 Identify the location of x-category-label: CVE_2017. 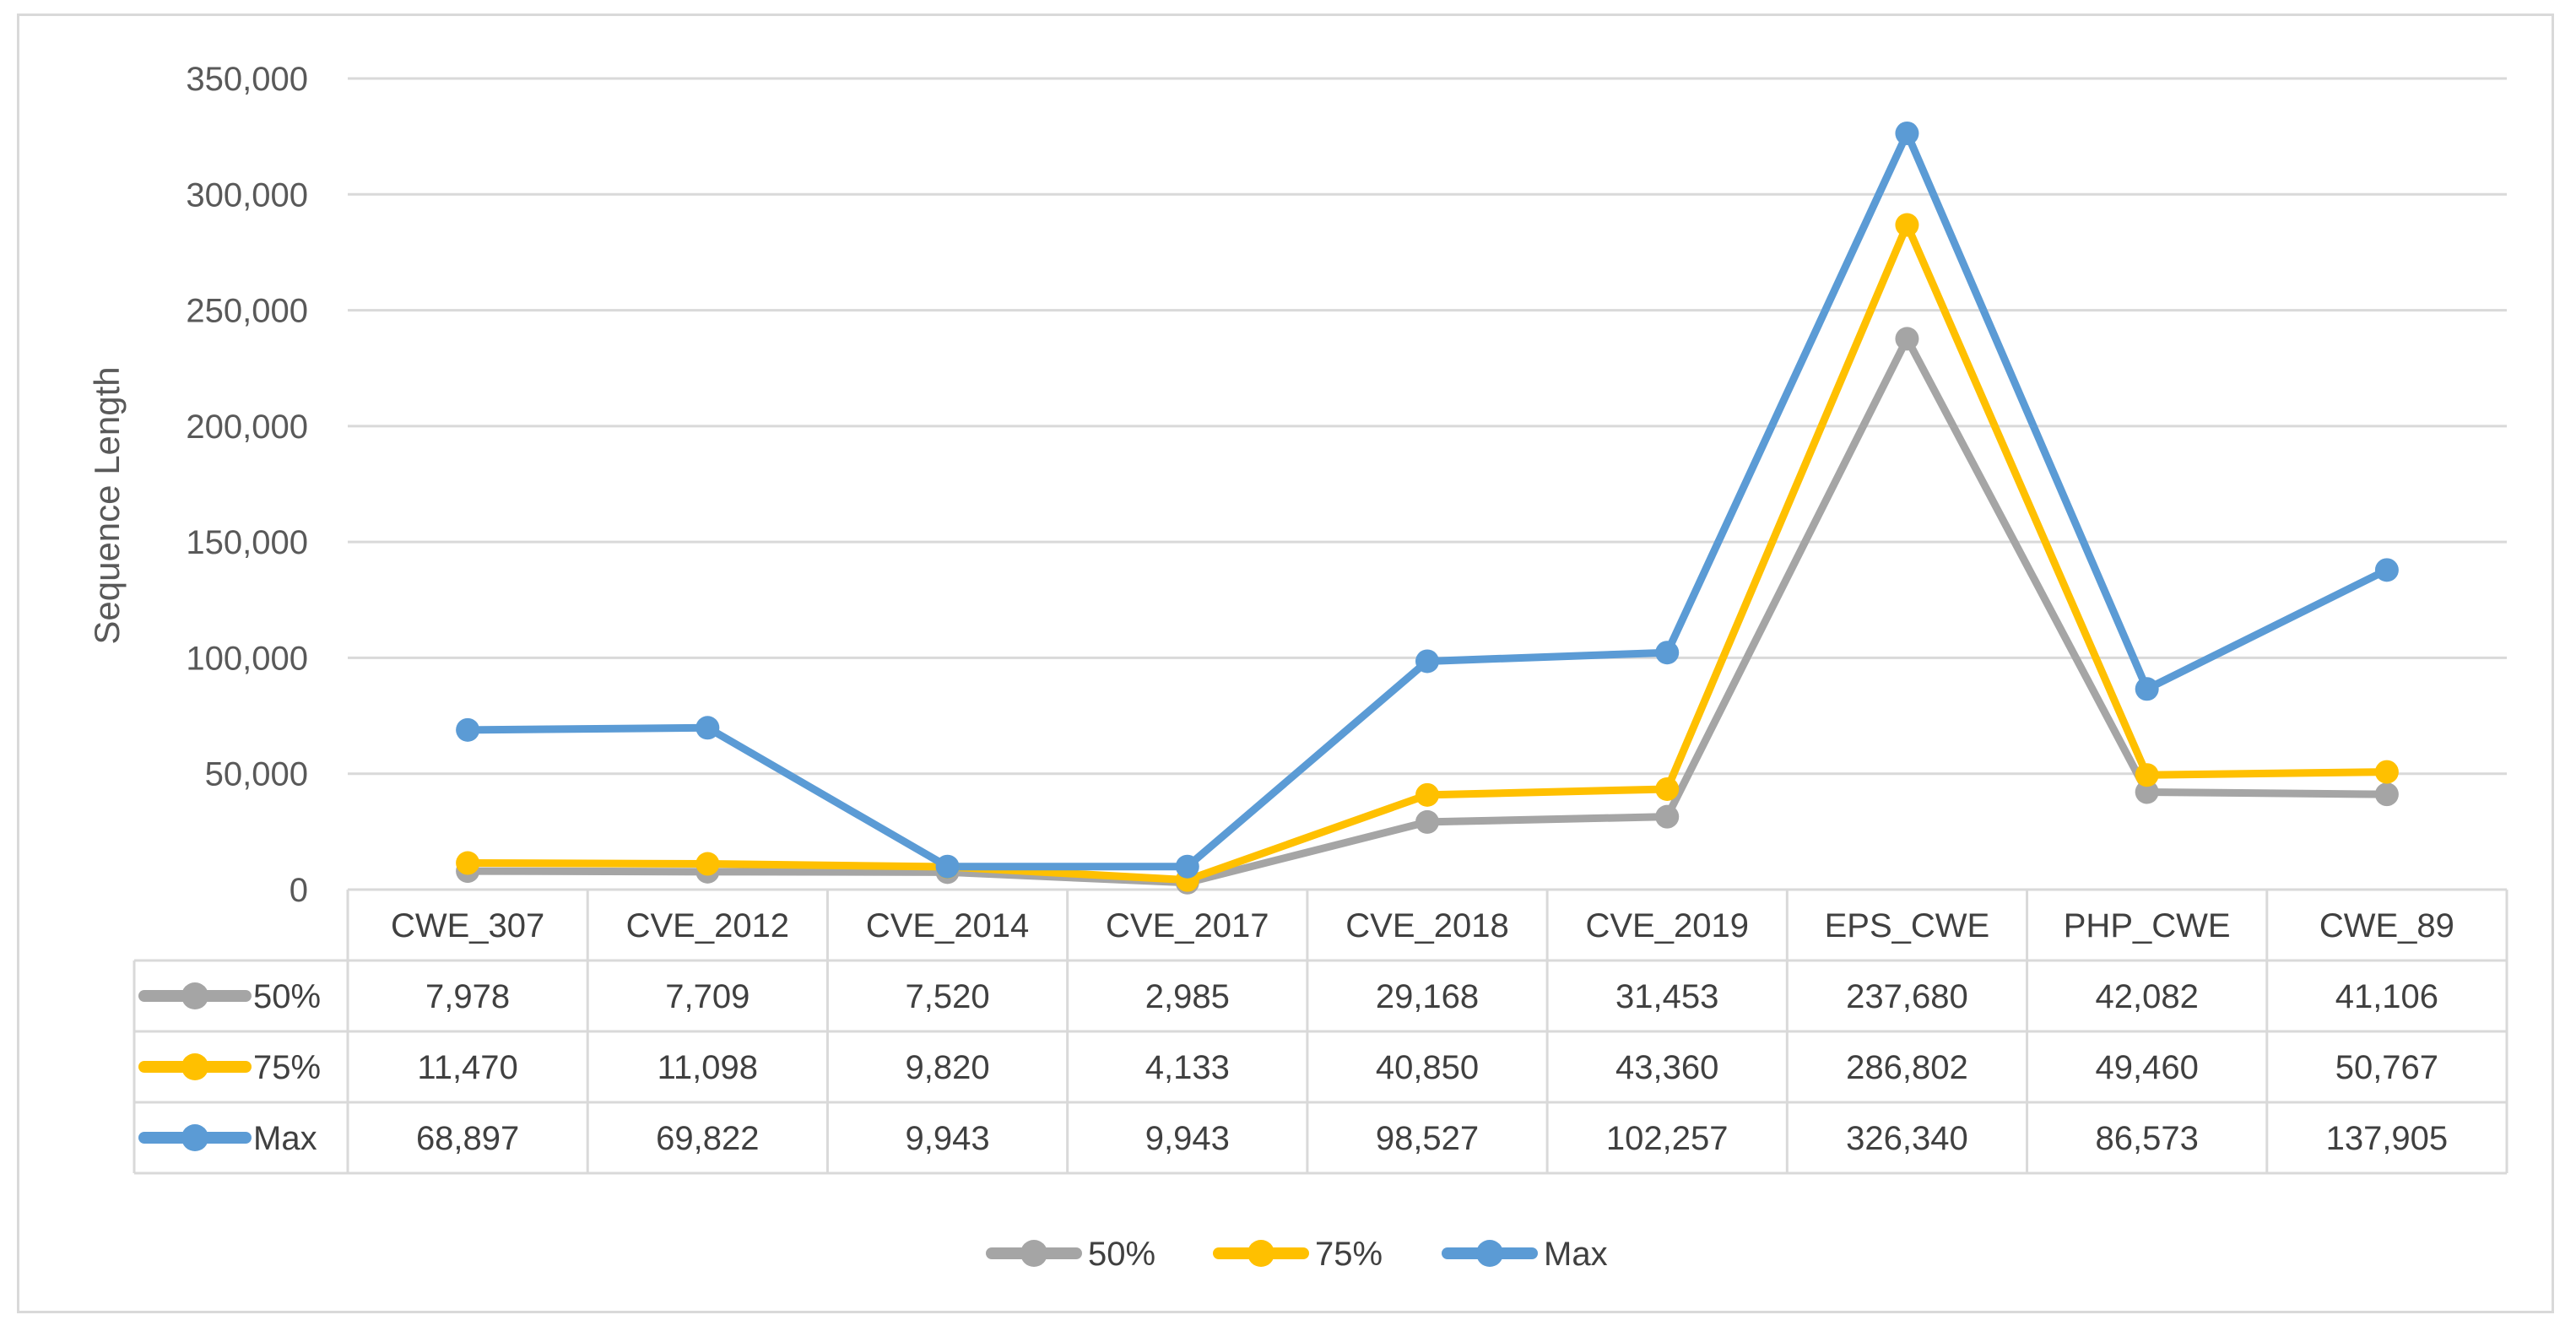
(1187, 925).